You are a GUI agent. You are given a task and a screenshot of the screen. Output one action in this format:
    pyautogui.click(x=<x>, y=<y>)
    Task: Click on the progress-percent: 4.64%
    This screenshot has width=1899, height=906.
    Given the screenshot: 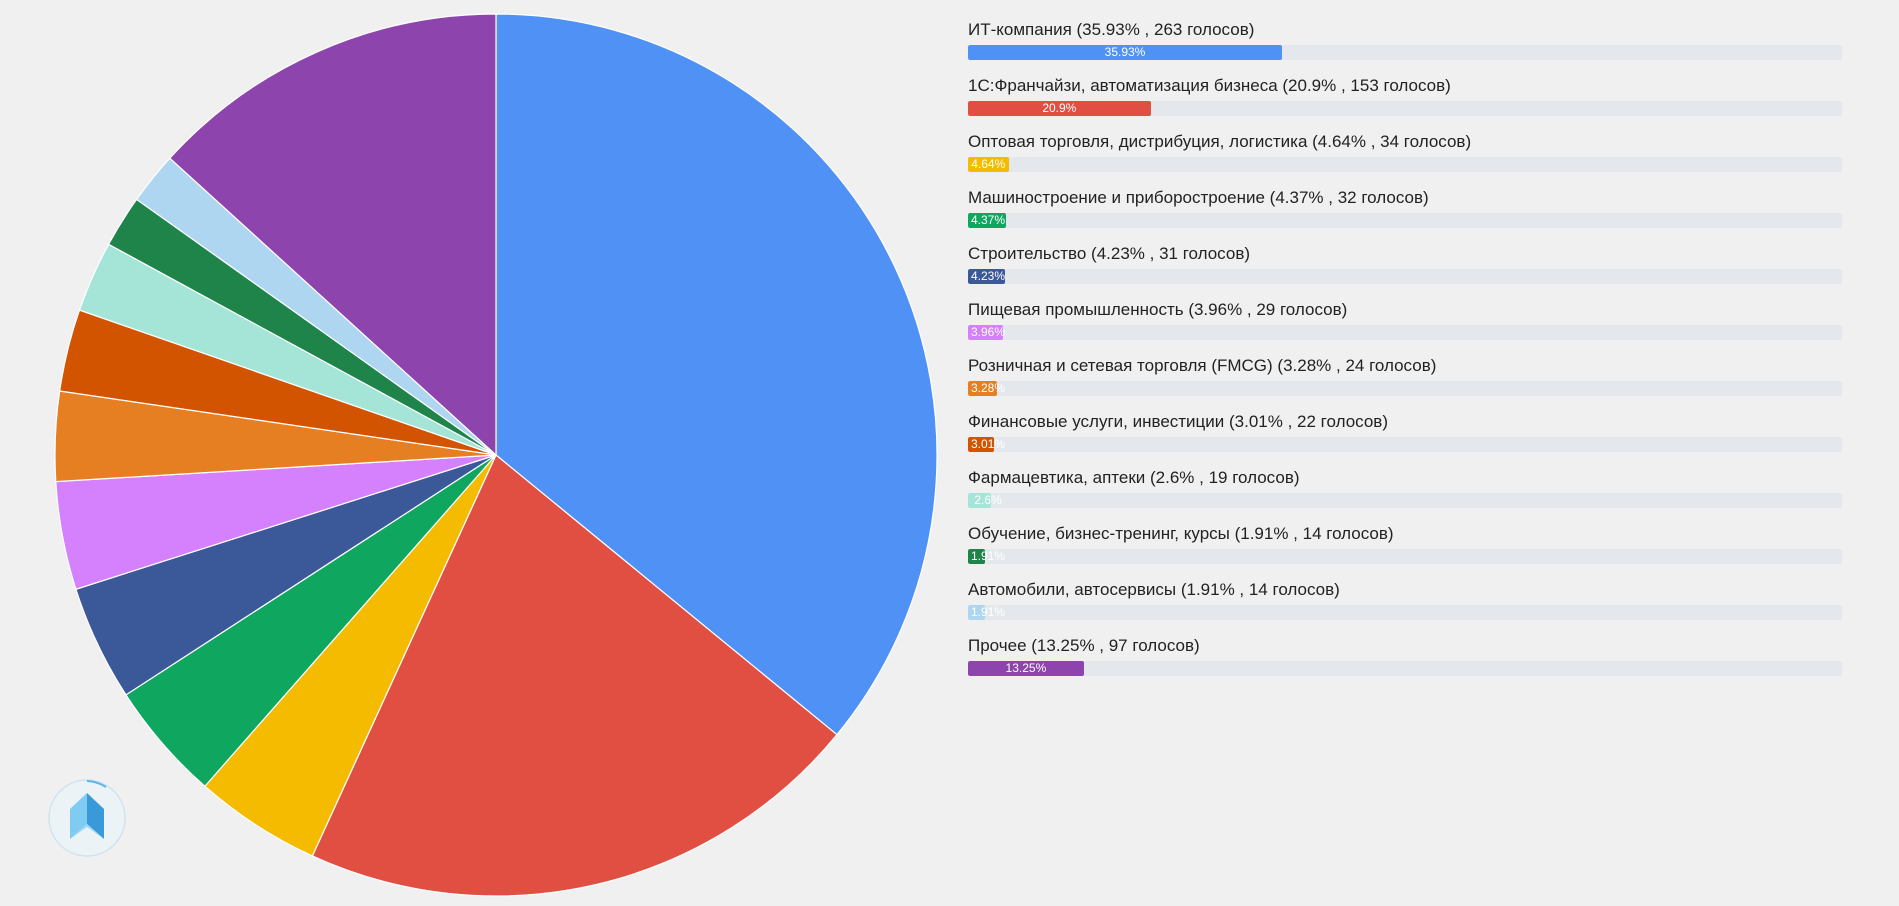 What is the action you would take?
    pyautogui.click(x=988, y=164)
    